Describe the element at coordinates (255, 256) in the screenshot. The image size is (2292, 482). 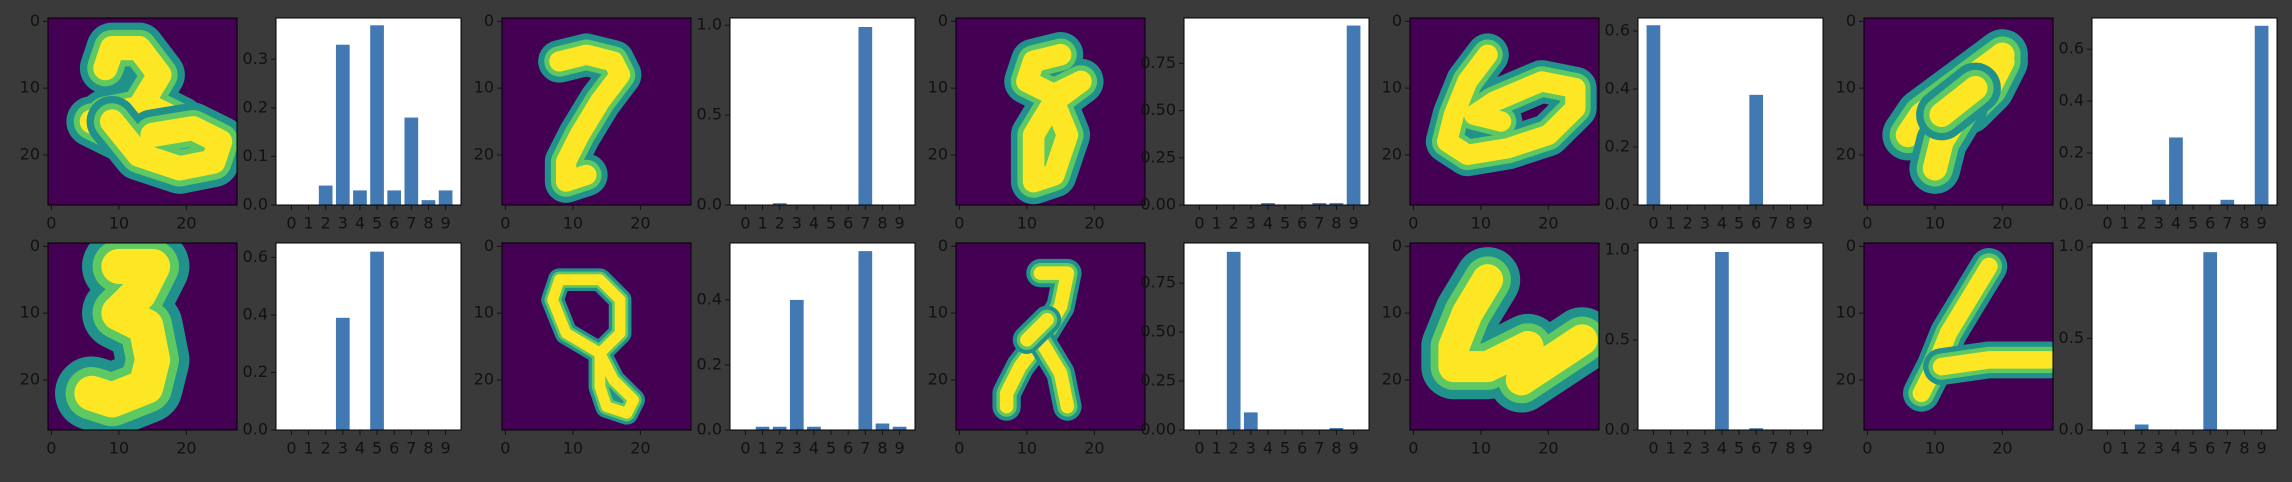
I see `y-tick-label: 0.6` at that location.